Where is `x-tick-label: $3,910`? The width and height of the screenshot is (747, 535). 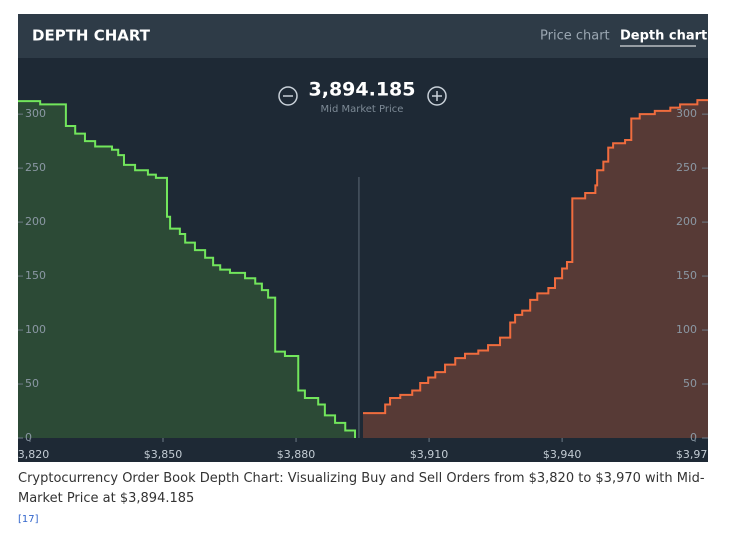 x-tick-label: $3,910 is located at coordinates (429, 454).